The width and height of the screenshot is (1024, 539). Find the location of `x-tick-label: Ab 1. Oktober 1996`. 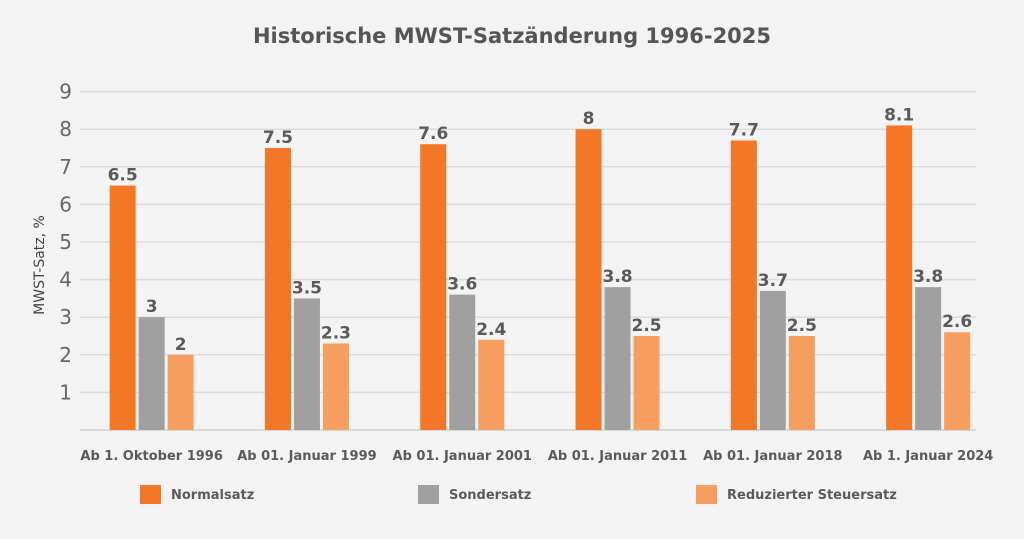

x-tick-label: Ab 1. Oktober 1996 is located at coordinates (151, 456).